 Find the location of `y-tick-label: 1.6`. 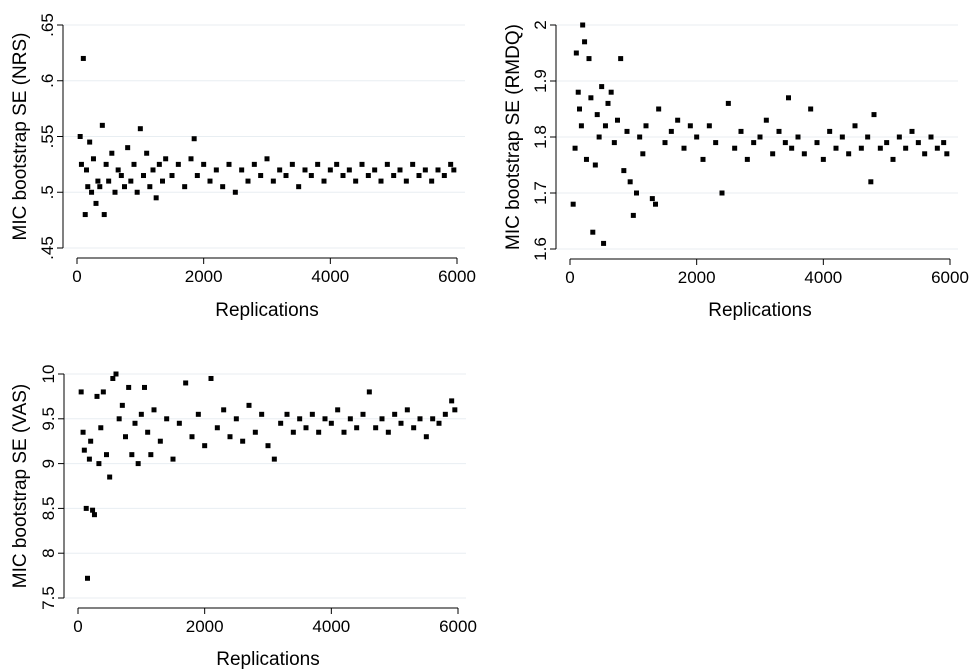

y-tick-label: 1.6 is located at coordinates (540, 249).